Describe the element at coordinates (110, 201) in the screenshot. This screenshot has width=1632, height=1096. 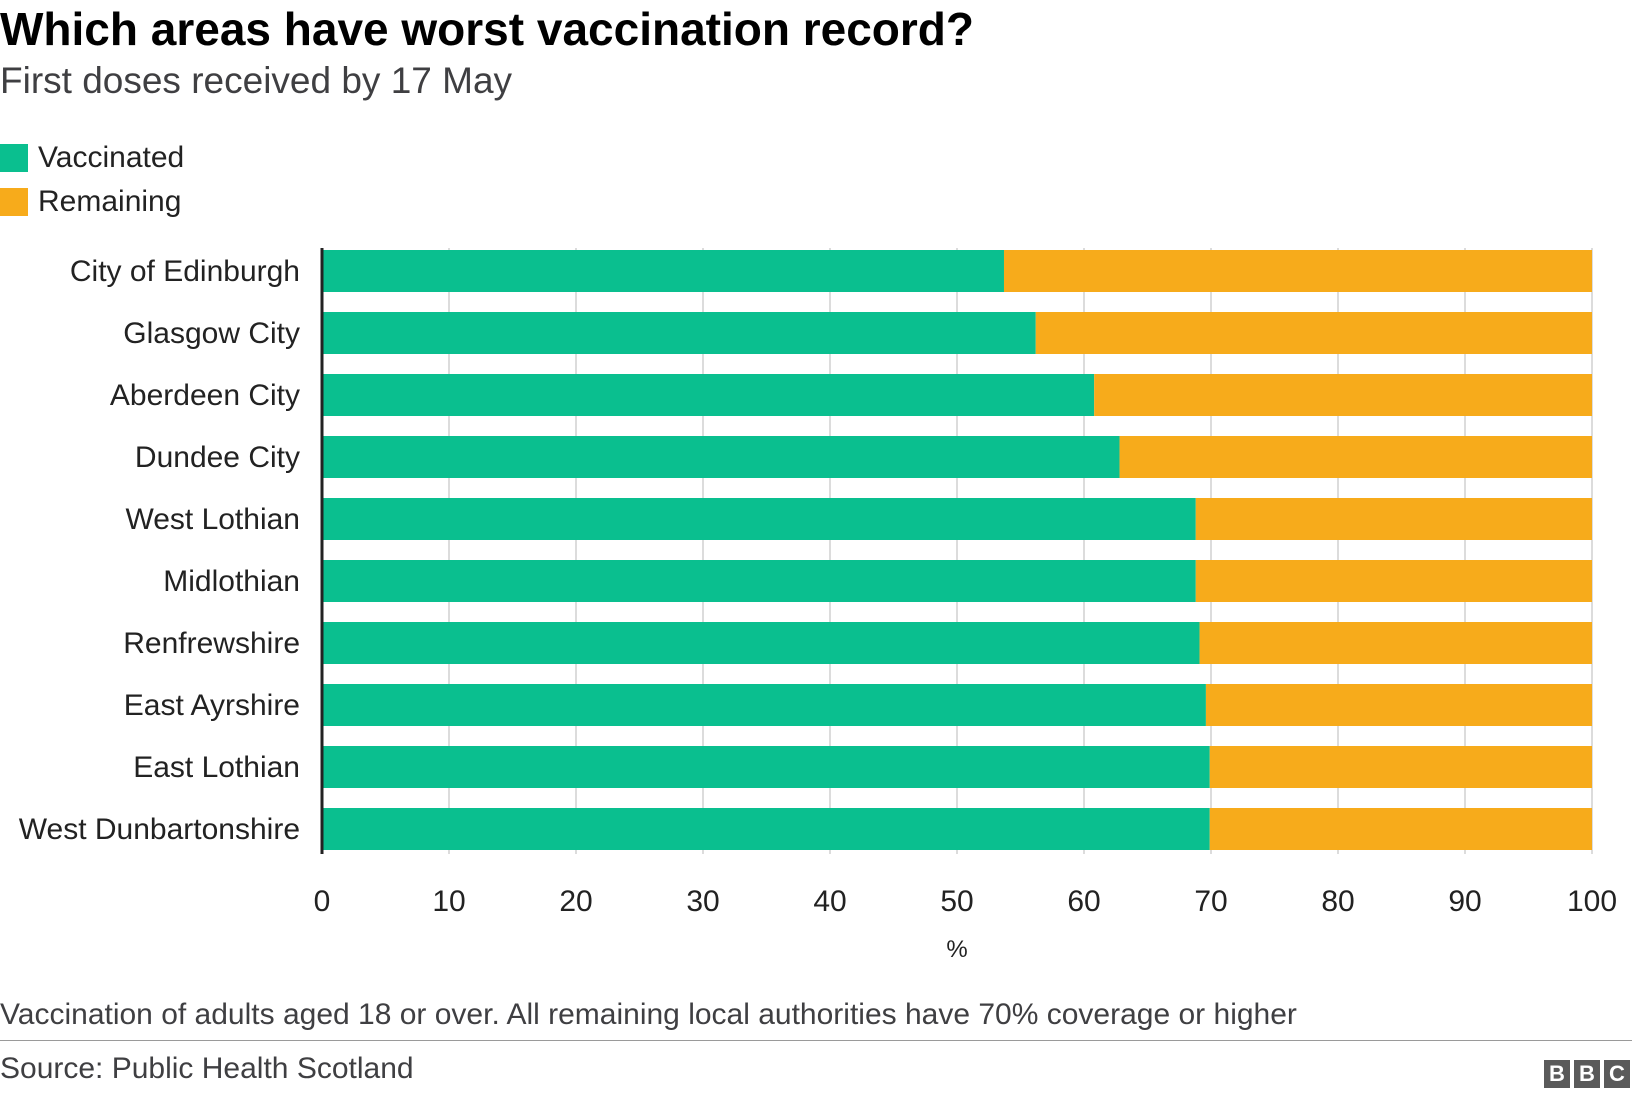
I see `legend-label-remaining: Remaining` at that location.